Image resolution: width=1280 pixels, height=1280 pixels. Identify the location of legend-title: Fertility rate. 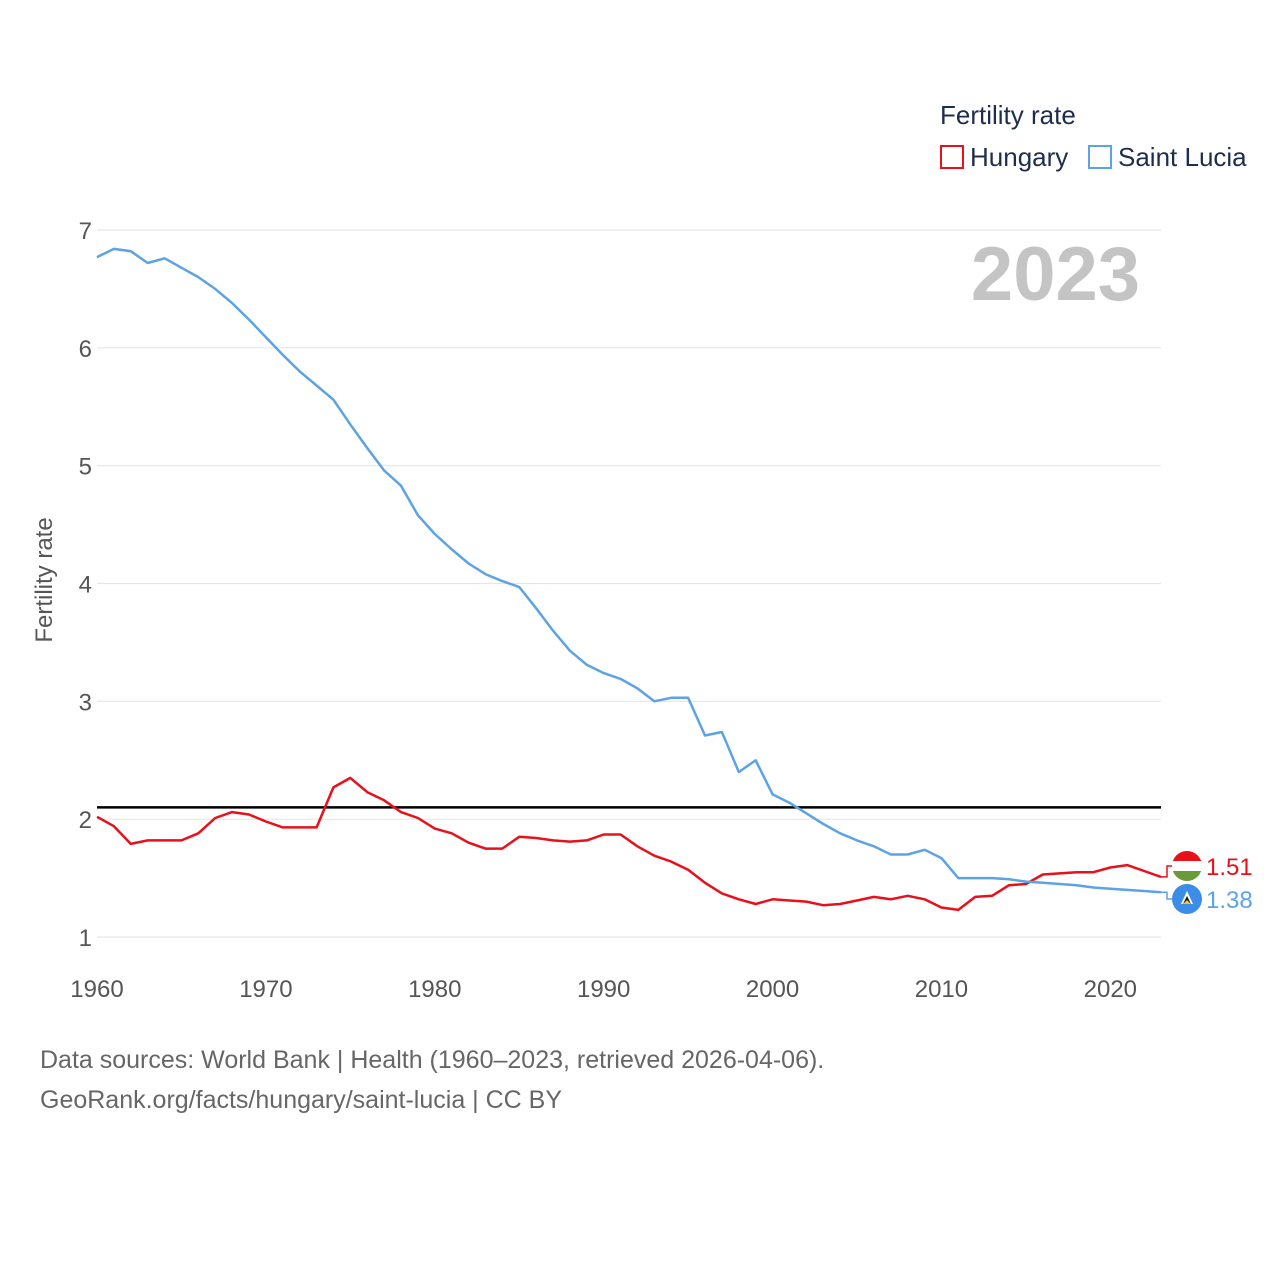
(1008, 115).